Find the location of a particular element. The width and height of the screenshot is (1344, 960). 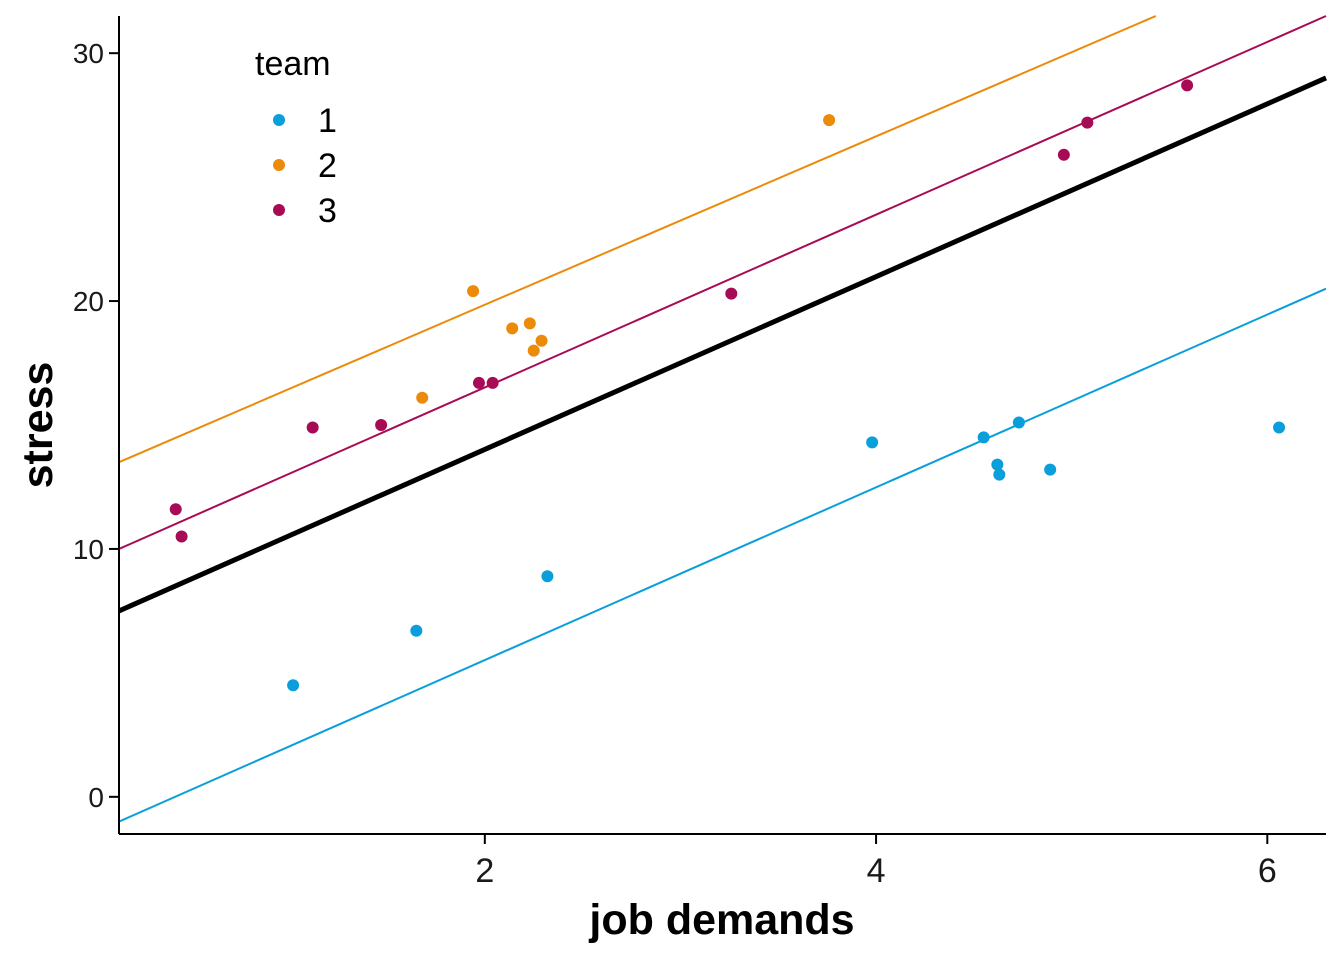

x-tick-label: 2 is located at coordinates (484, 871).